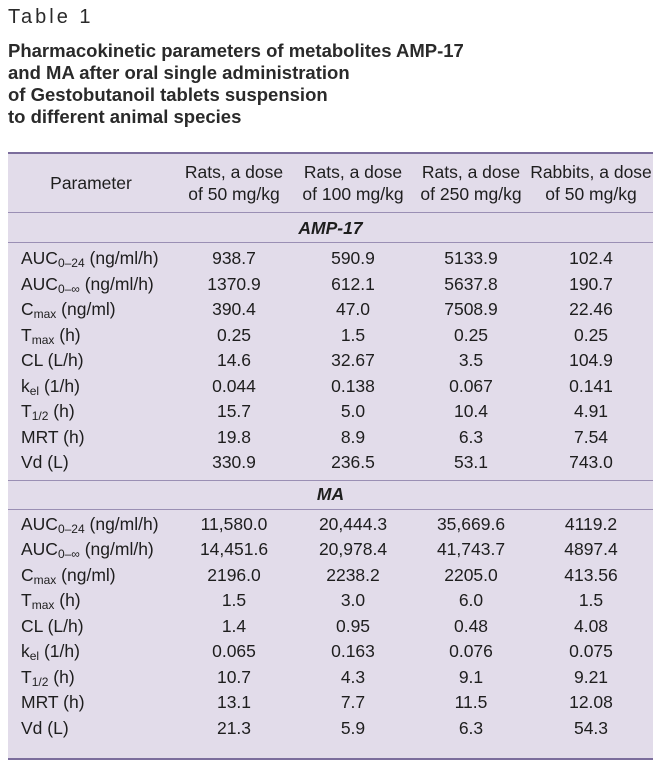 The image size is (659, 765). What do you see at coordinates (234, 574) in the screenshot?
I see `value-cell: 2196.0` at bounding box center [234, 574].